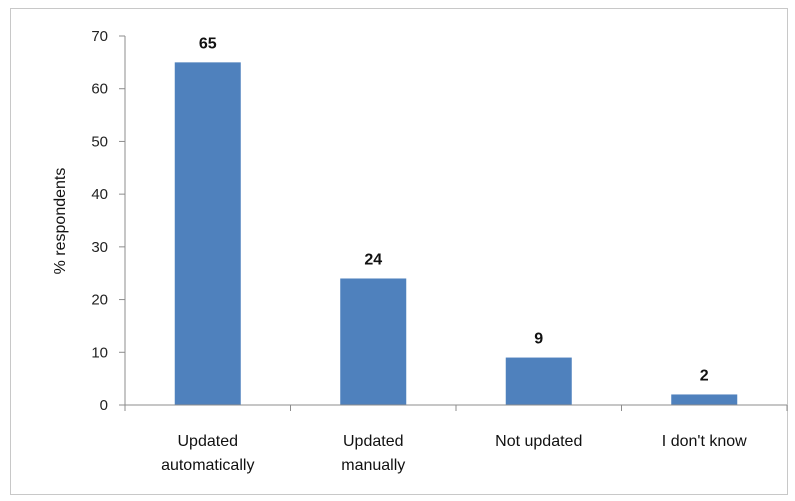  Describe the element at coordinates (99, 141) in the screenshot. I see `y-tick-label: 50` at that location.